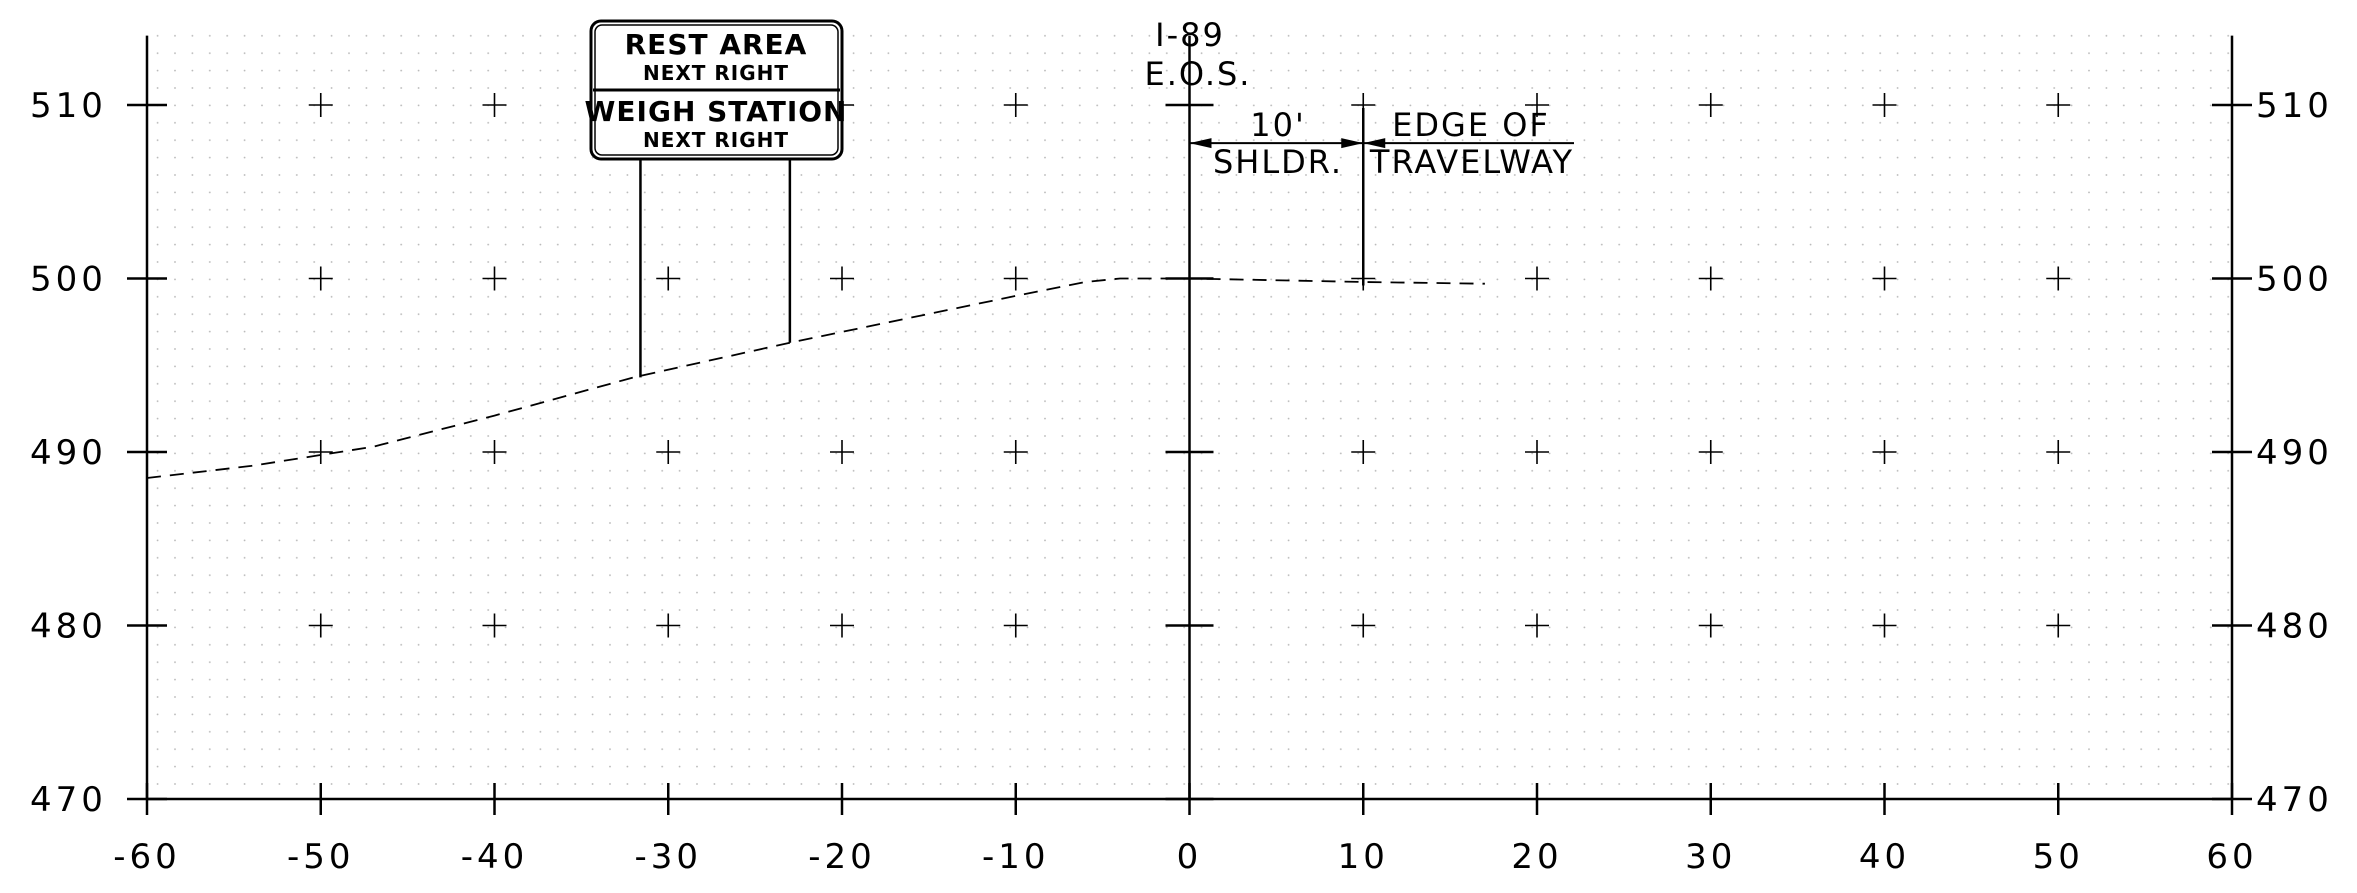 The height and width of the screenshot is (893, 2357). Describe the element at coordinates (1471, 125) in the screenshot. I see `edge-of-travelway-line1: EDGE OF` at that location.